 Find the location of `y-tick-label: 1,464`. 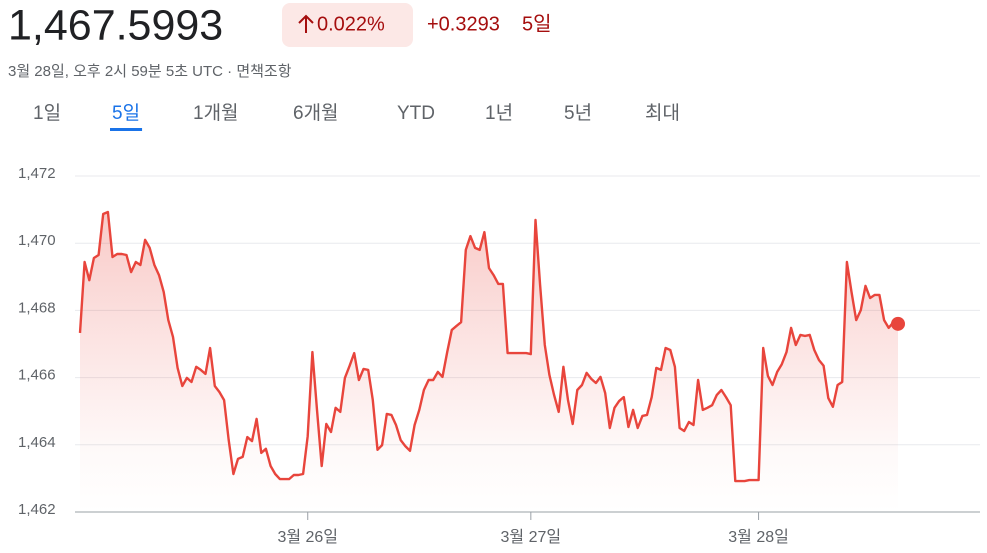

y-tick-label: 1,464 is located at coordinates (37, 442).